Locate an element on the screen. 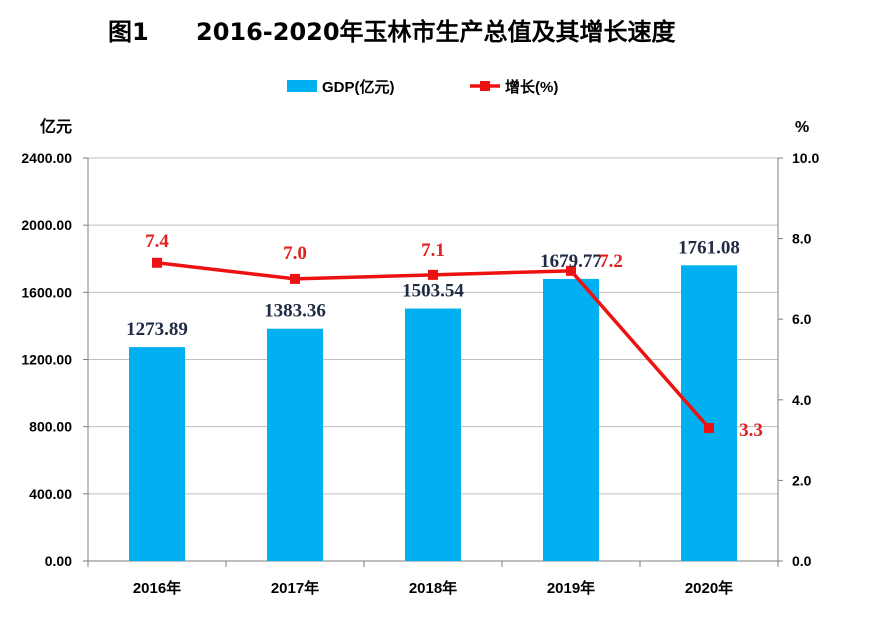  y-left-unit: 亿元 is located at coordinates (56, 126).